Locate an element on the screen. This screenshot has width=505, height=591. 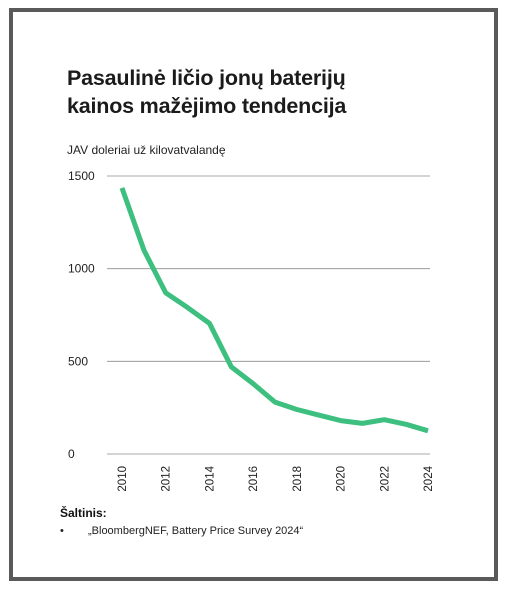
y-tick-label-500: 500 is located at coordinates (78, 361).